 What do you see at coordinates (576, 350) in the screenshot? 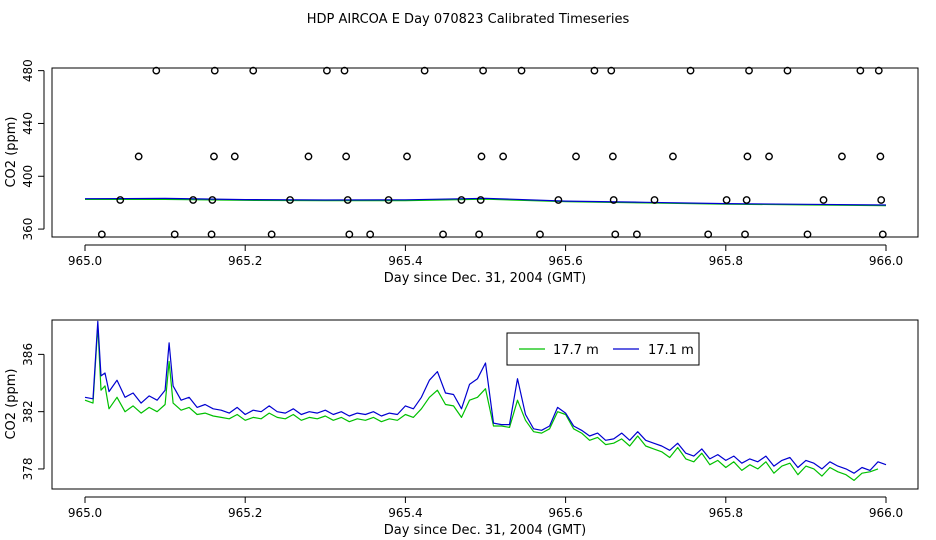
I see `legend-label-17-7m: 17.7 m` at bounding box center [576, 350].